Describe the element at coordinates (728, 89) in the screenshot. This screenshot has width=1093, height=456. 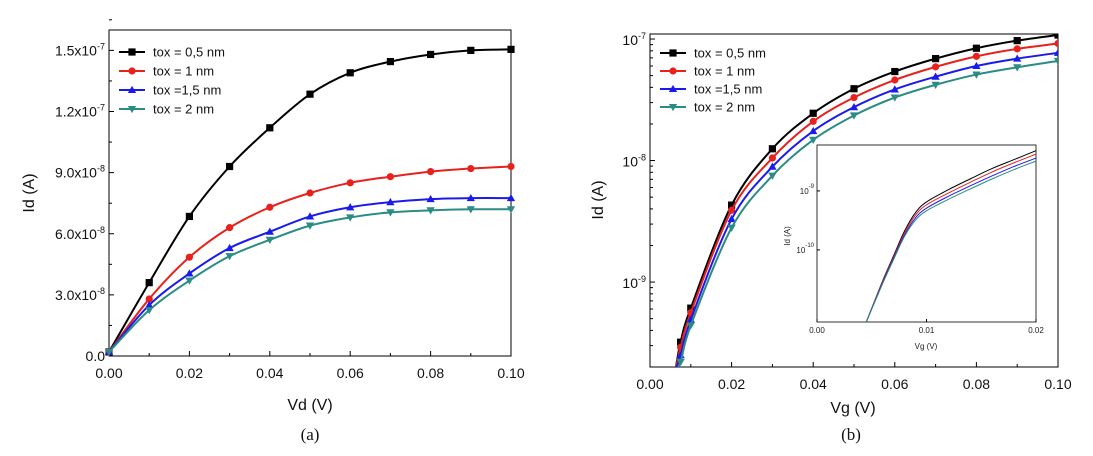
I see `legend-label-2: tox =1,5 nm` at that location.